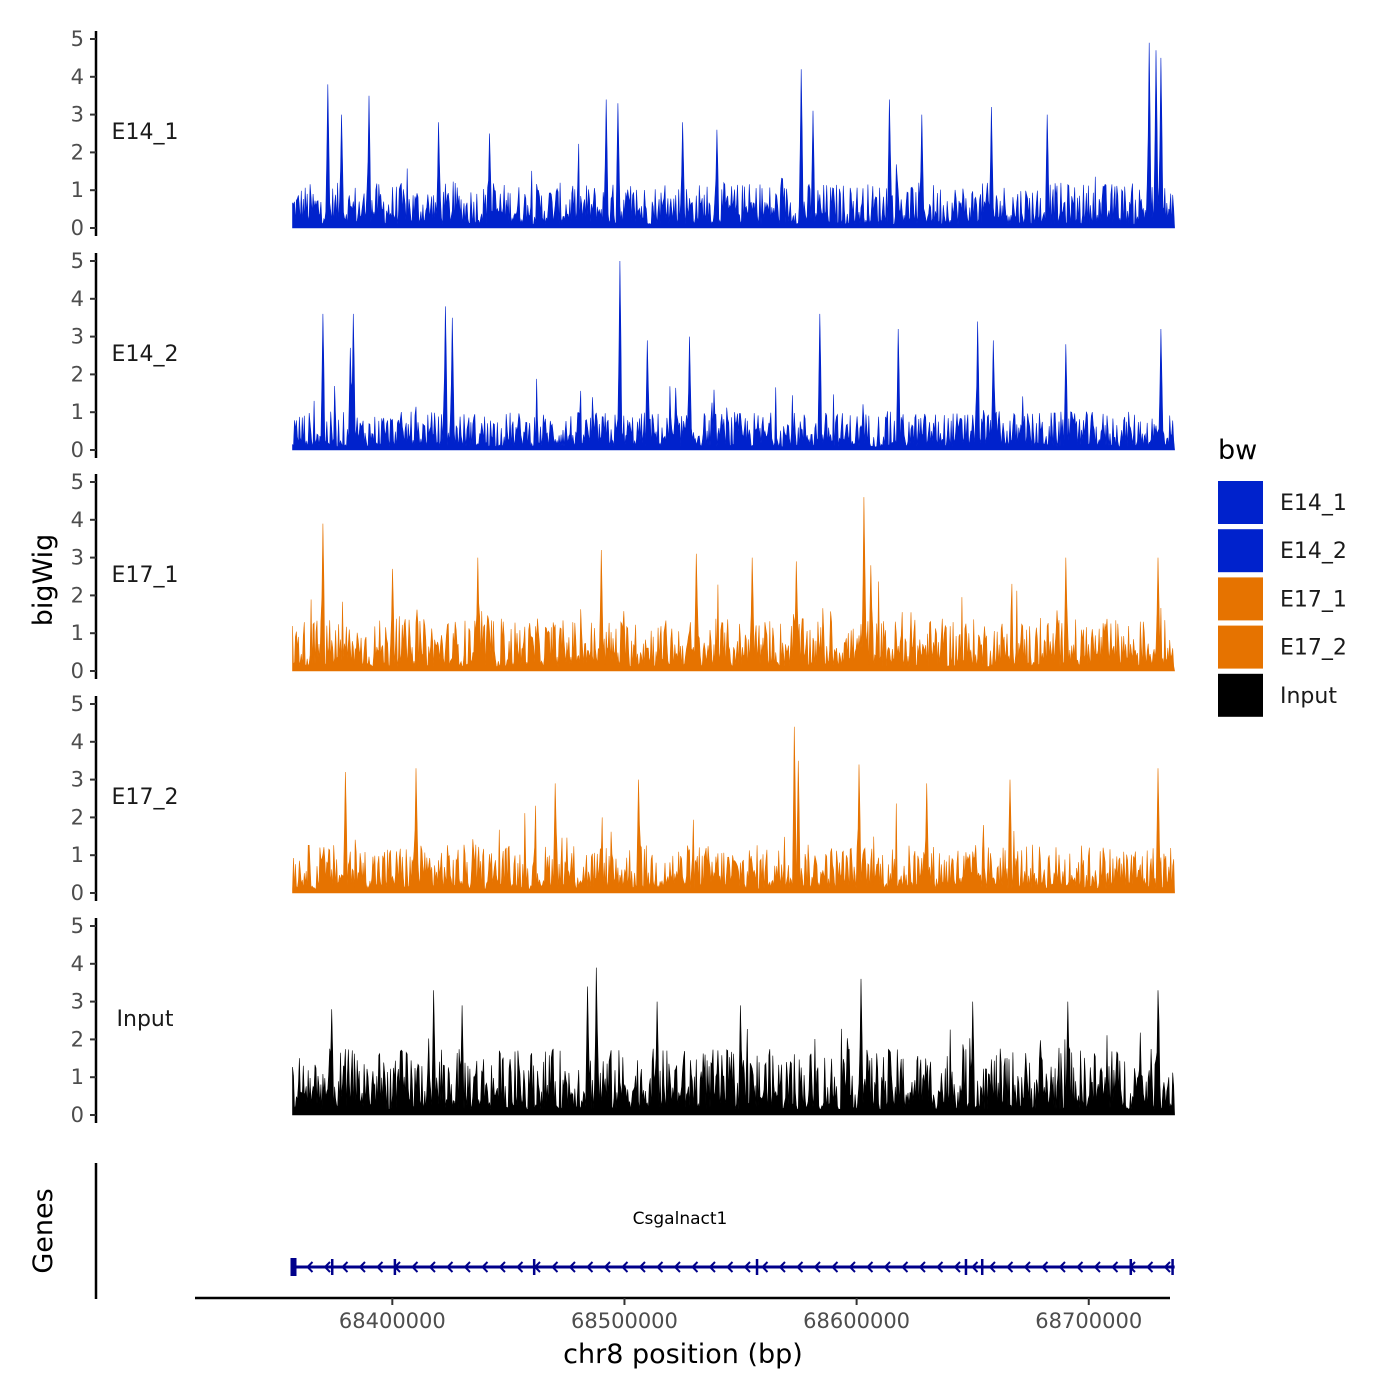 This screenshot has width=1400, height=1400. Describe the element at coordinates (1282, 576) in the screenshot. I see `legend: bw E14_1 E14_2 E17_1 E17_2 Input` at that location.